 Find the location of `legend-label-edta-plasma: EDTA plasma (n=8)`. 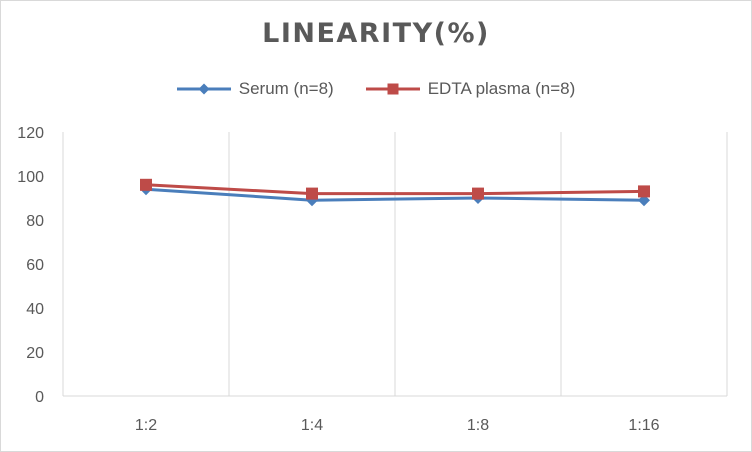

legend-label-edta-plasma: EDTA plasma (n=8) is located at coordinates (501, 88).